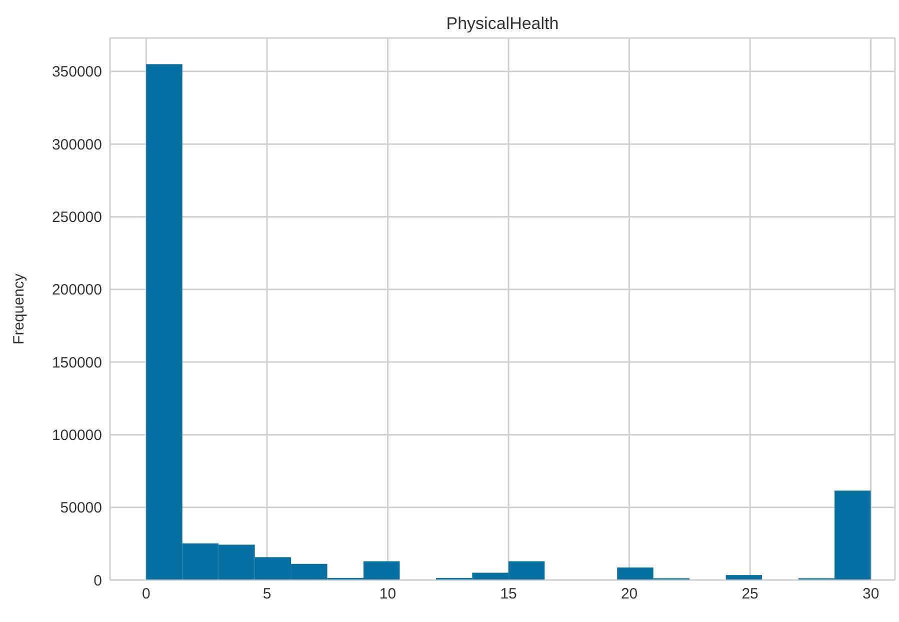  Describe the element at coordinates (77, 363) in the screenshot. I see `y-tick-label: 150000` at that location.